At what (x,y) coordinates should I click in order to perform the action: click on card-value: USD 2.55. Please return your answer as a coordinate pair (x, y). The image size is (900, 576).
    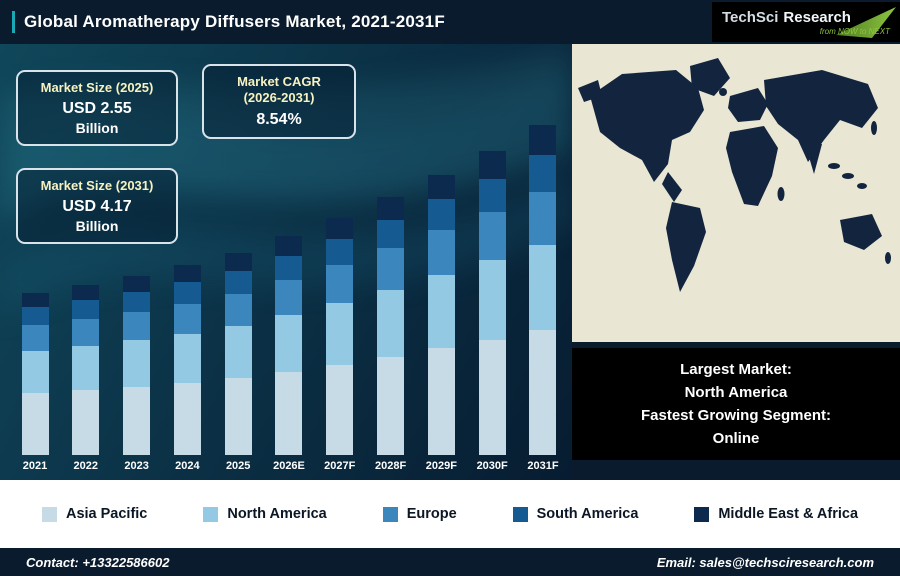
    Looking at the image, I should click on (97, 109).